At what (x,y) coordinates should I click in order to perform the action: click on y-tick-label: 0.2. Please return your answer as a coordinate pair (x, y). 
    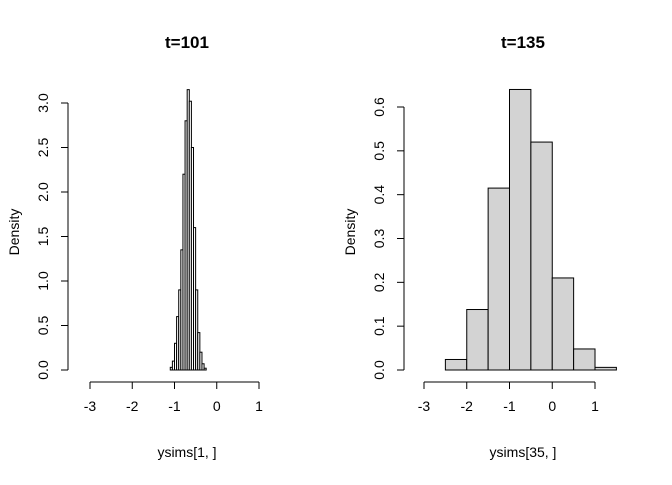
    Looking at the image, I should click on (379, 282).